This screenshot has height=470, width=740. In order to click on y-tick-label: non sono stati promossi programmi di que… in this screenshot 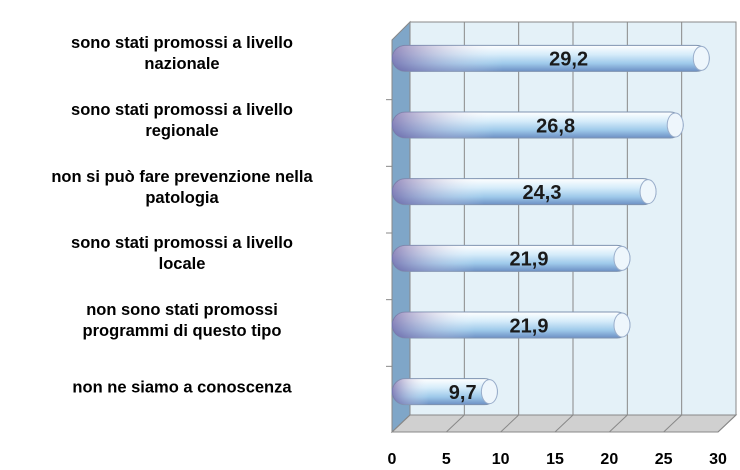, I will do `click(182, 320)`.